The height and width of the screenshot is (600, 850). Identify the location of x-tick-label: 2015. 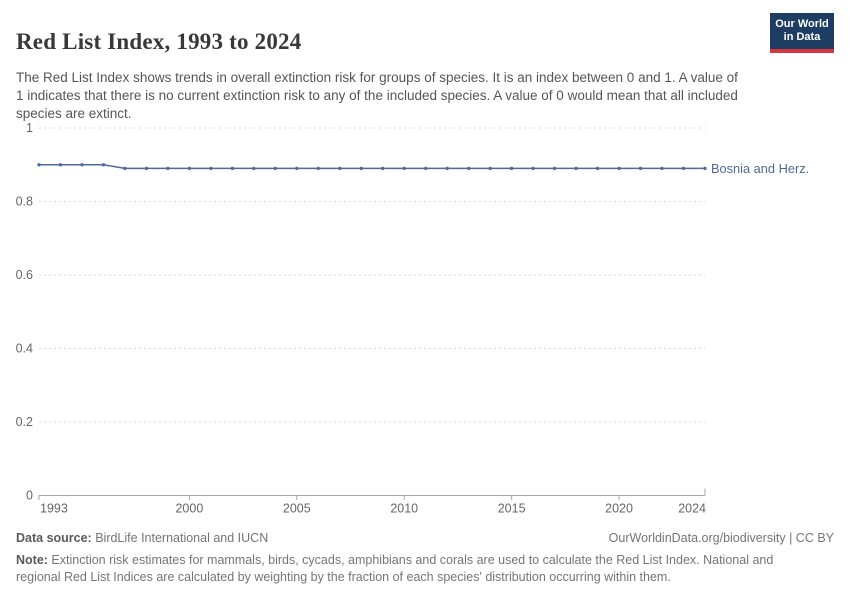
(512, 509).